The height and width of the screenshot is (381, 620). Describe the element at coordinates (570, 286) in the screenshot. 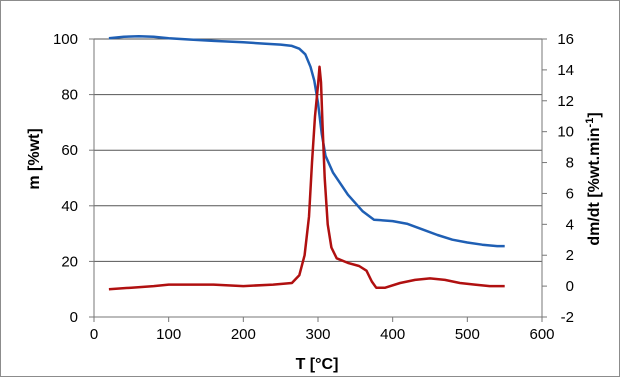

I see `y2-tick-label: 0` at that location.